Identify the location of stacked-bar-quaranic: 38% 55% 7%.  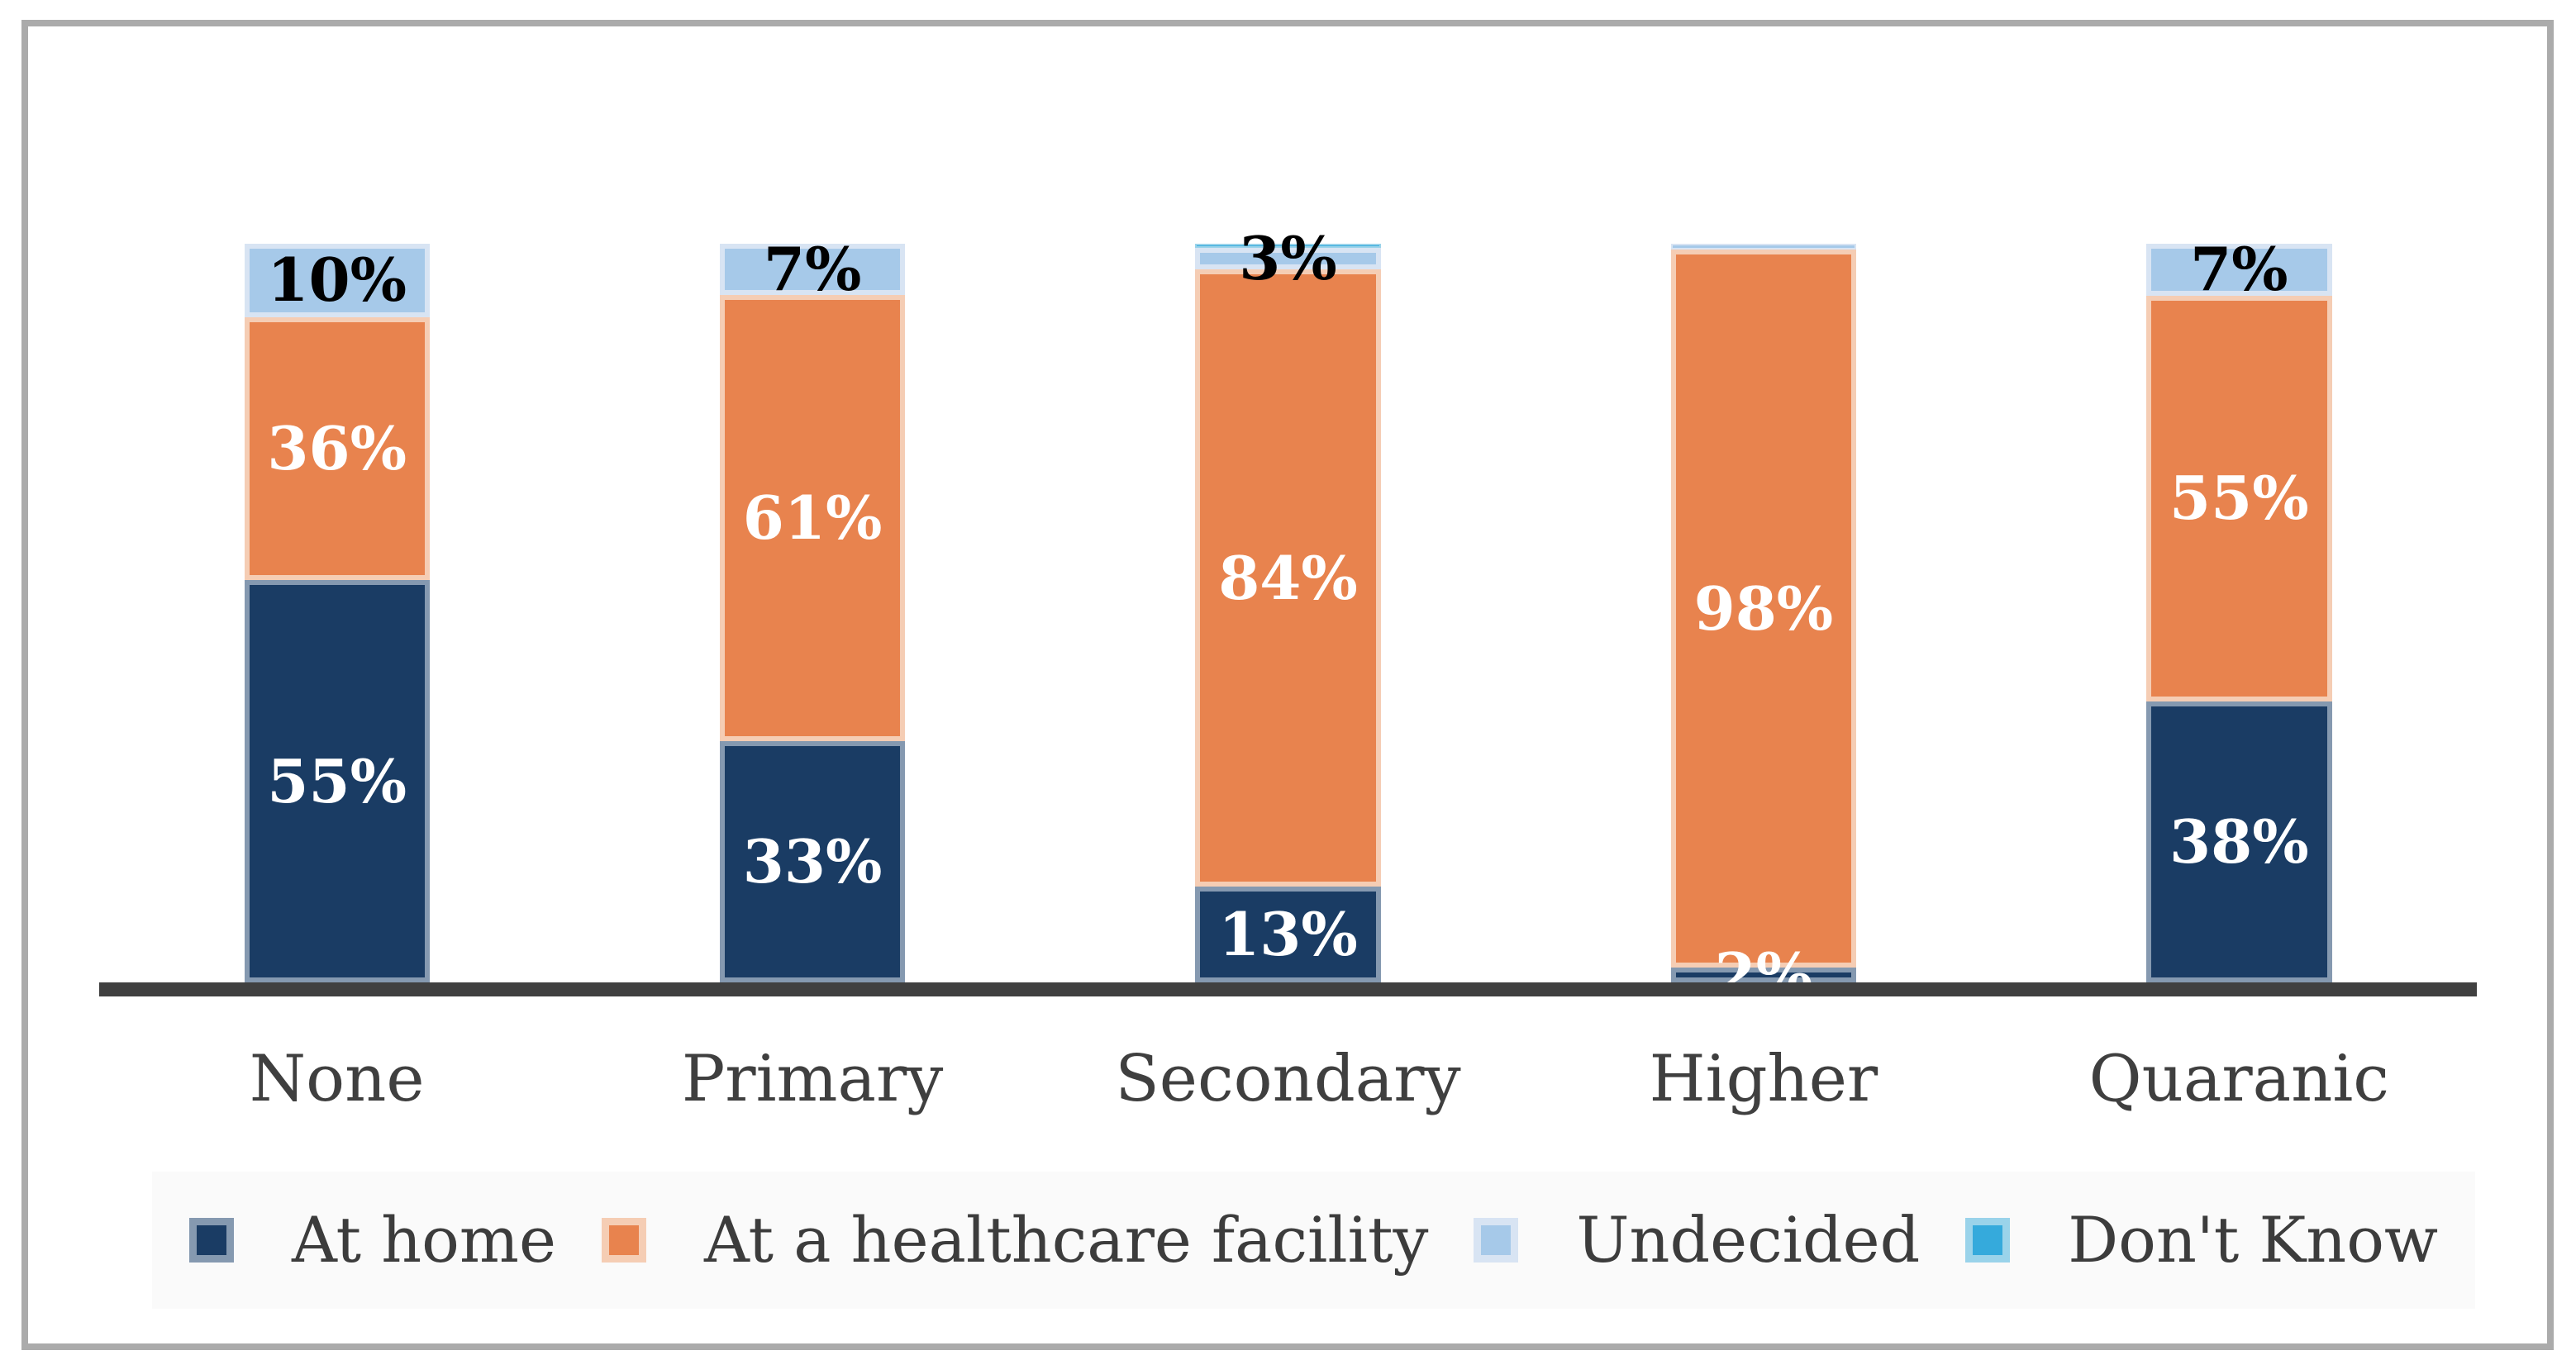
(2239, 611).